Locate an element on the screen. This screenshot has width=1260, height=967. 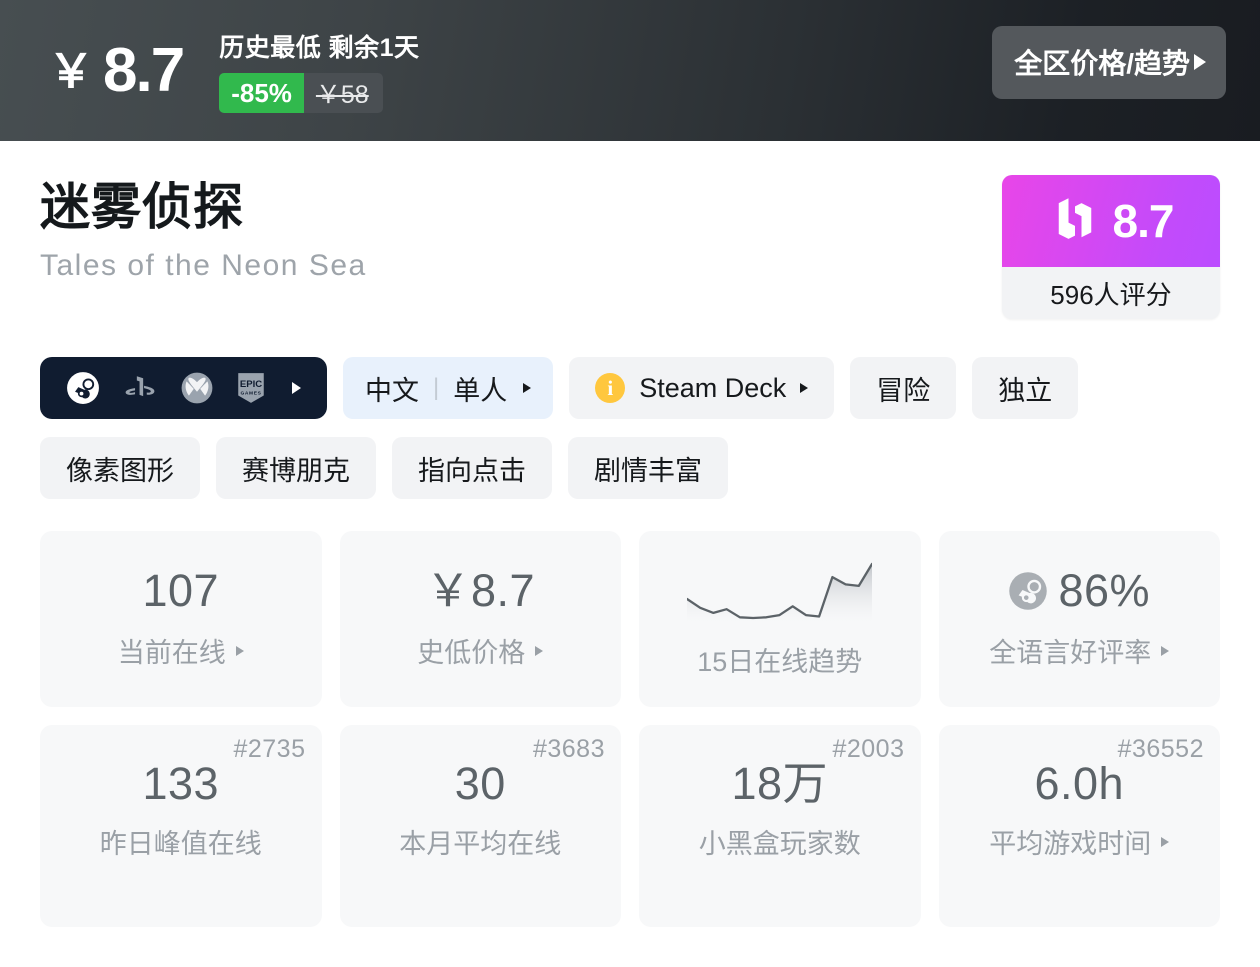
stat-lowest-price: ￥8.7 史低价格 is located at coordinates (480, 619).